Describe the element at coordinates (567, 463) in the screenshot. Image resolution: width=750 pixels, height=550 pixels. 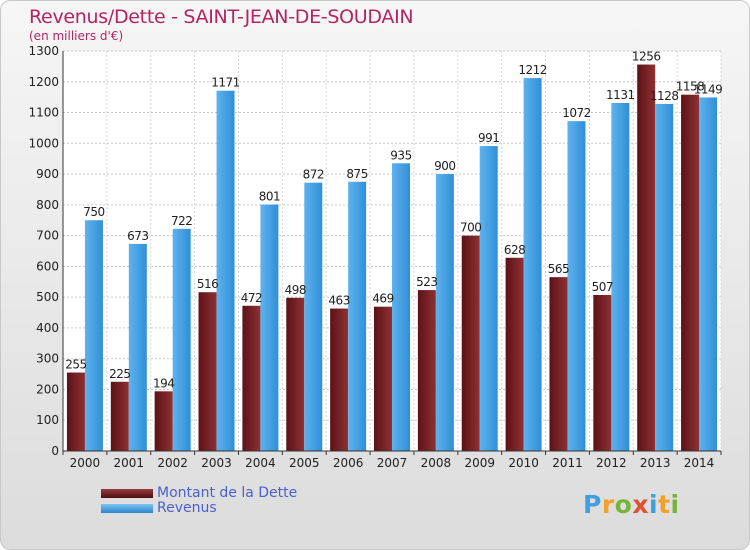
I see `x-tick-label: 2011` at that location.